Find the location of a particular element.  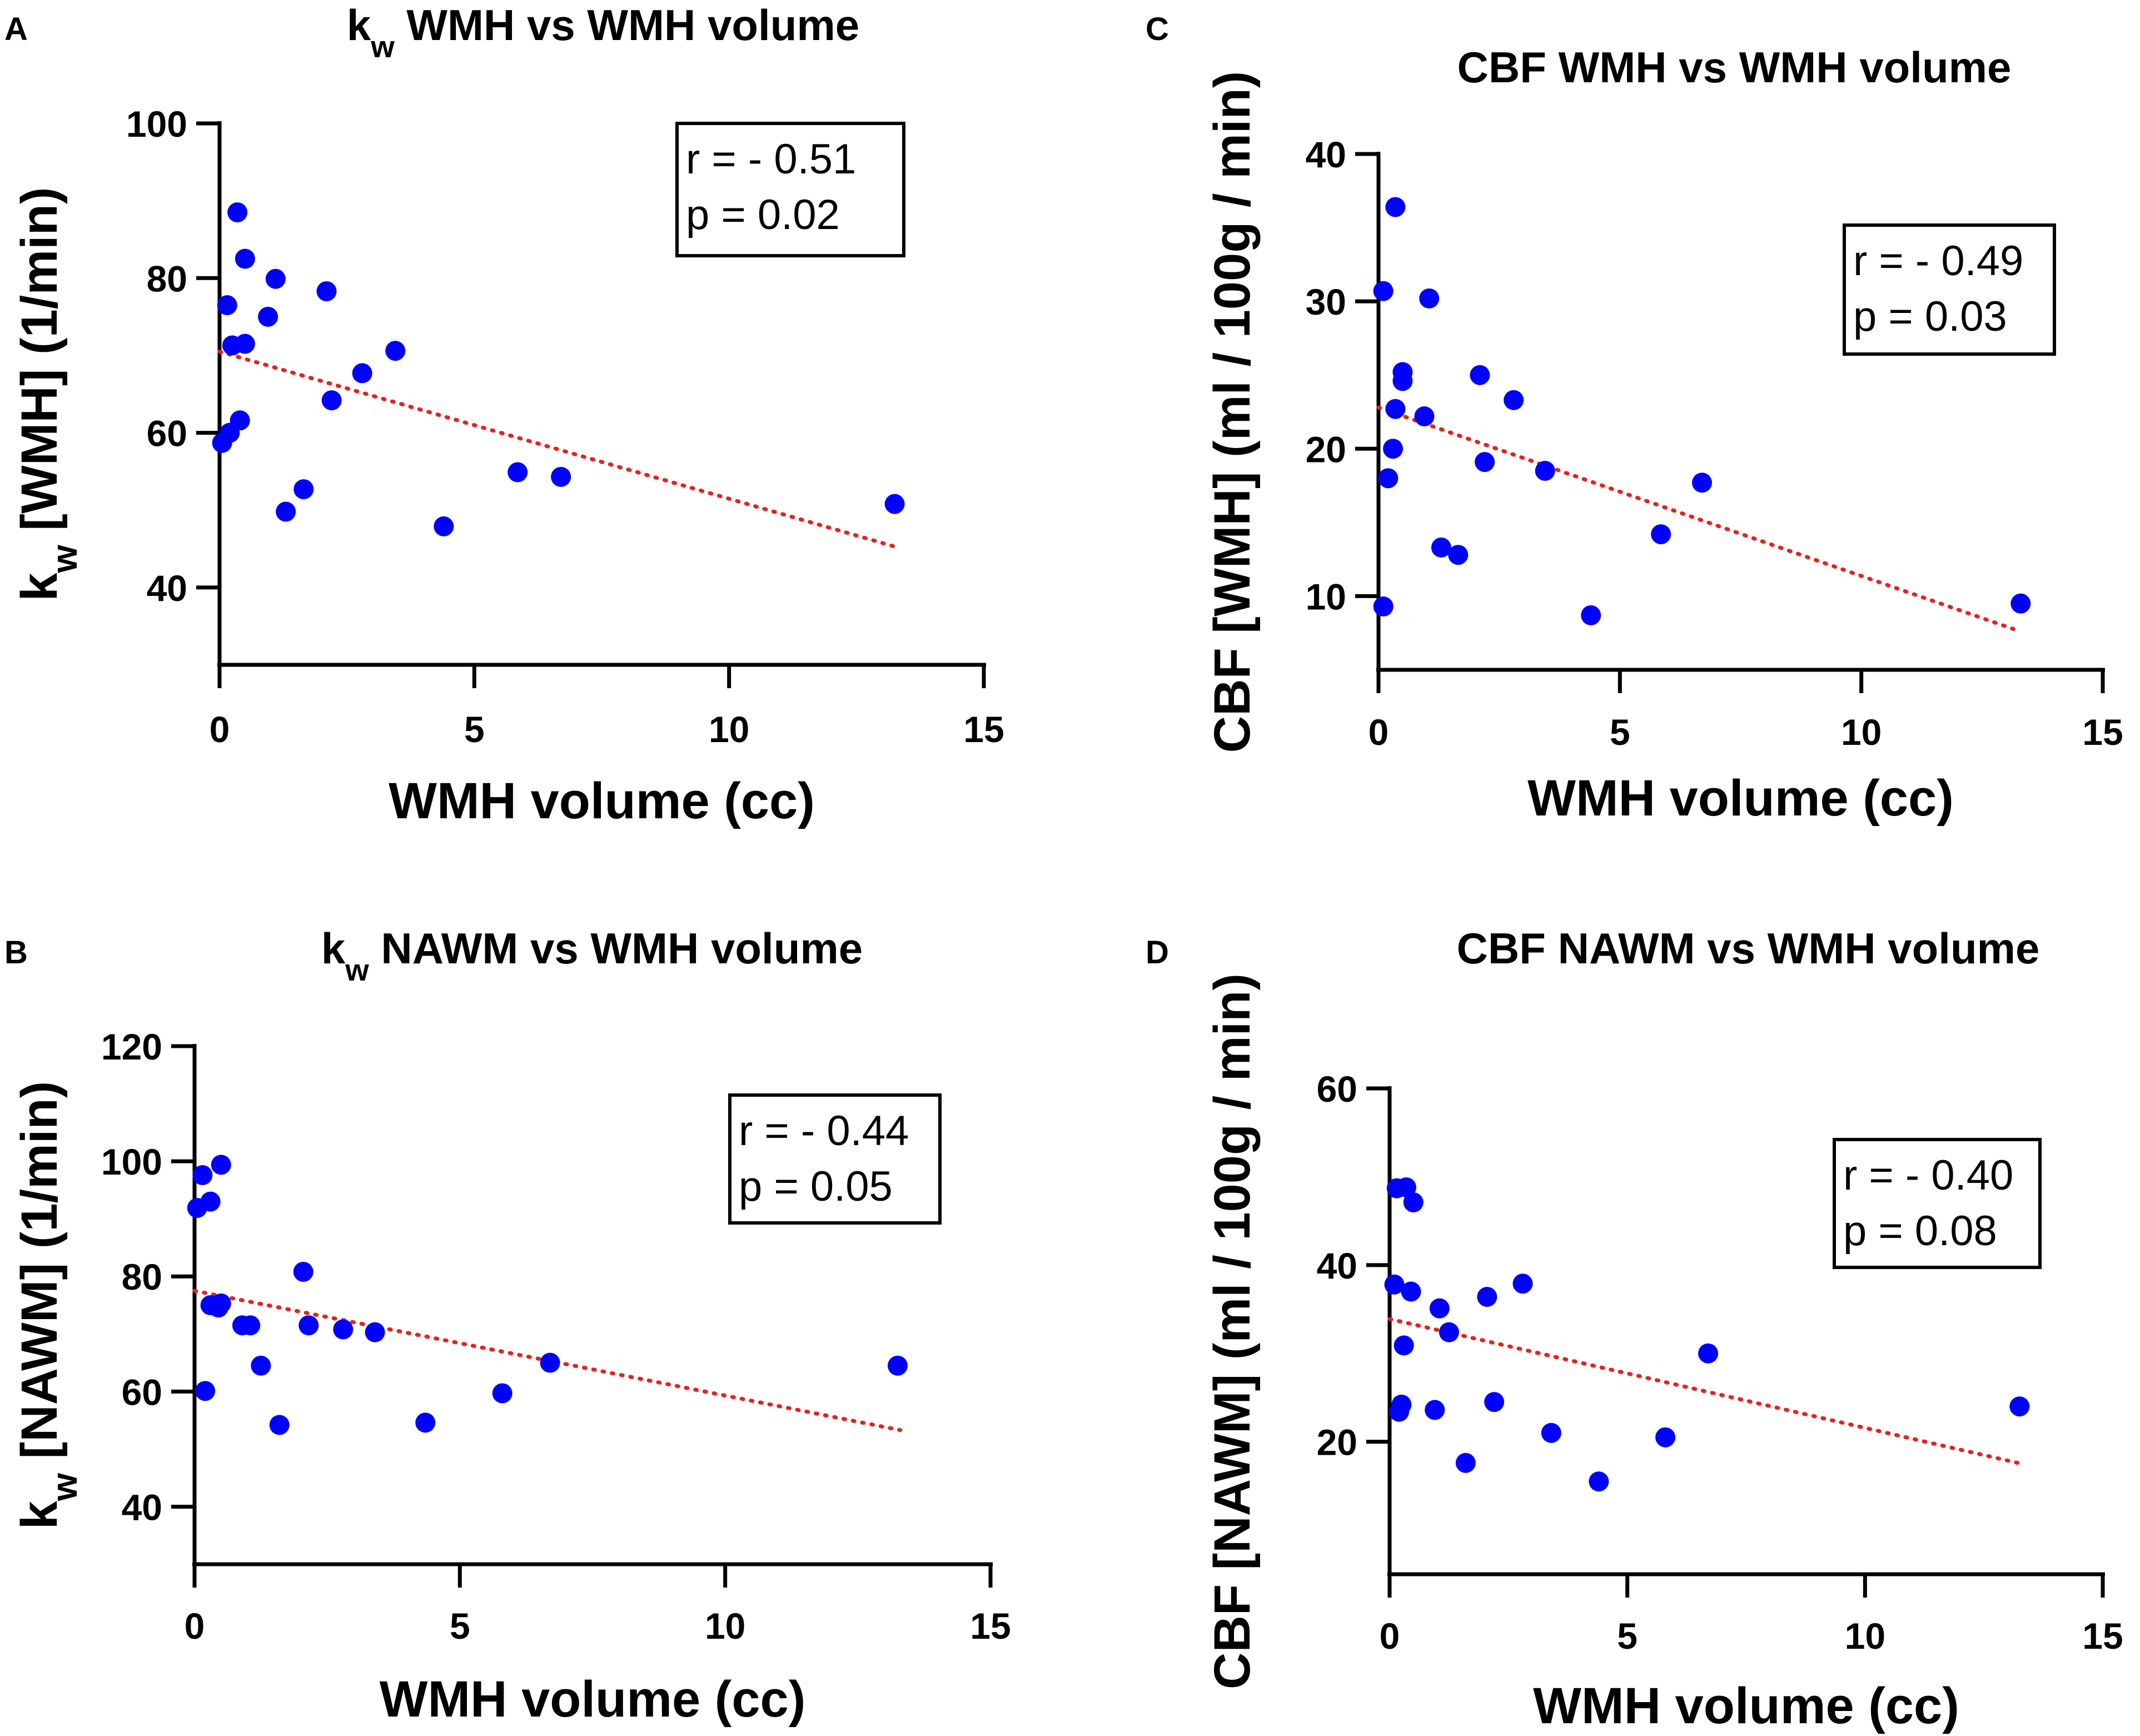

panel-letter: C is located at coordinates (1157, 29).